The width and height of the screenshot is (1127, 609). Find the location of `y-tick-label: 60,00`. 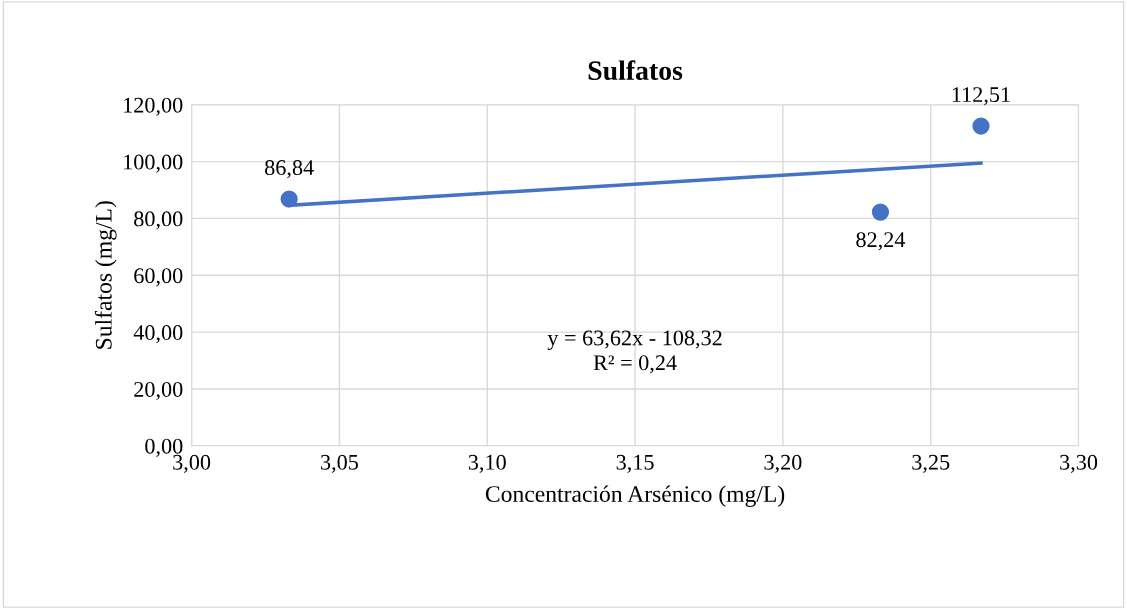

y-tick-label: 60,00 is located at coordinates (158, 277).